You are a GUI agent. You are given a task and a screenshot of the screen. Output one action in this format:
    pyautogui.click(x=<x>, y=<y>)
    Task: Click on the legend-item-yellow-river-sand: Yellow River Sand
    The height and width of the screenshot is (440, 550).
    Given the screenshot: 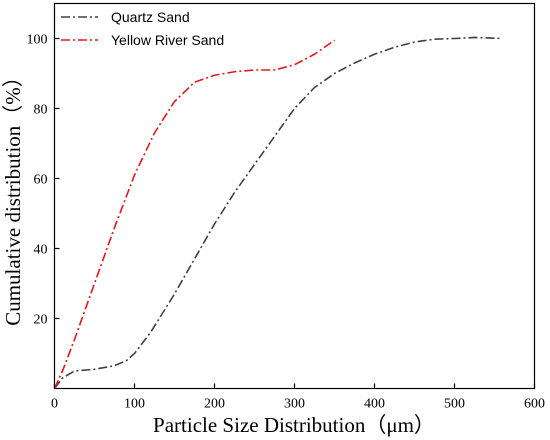 What is the action you would take?
    pyautogui.click(x=142, y=40)
    